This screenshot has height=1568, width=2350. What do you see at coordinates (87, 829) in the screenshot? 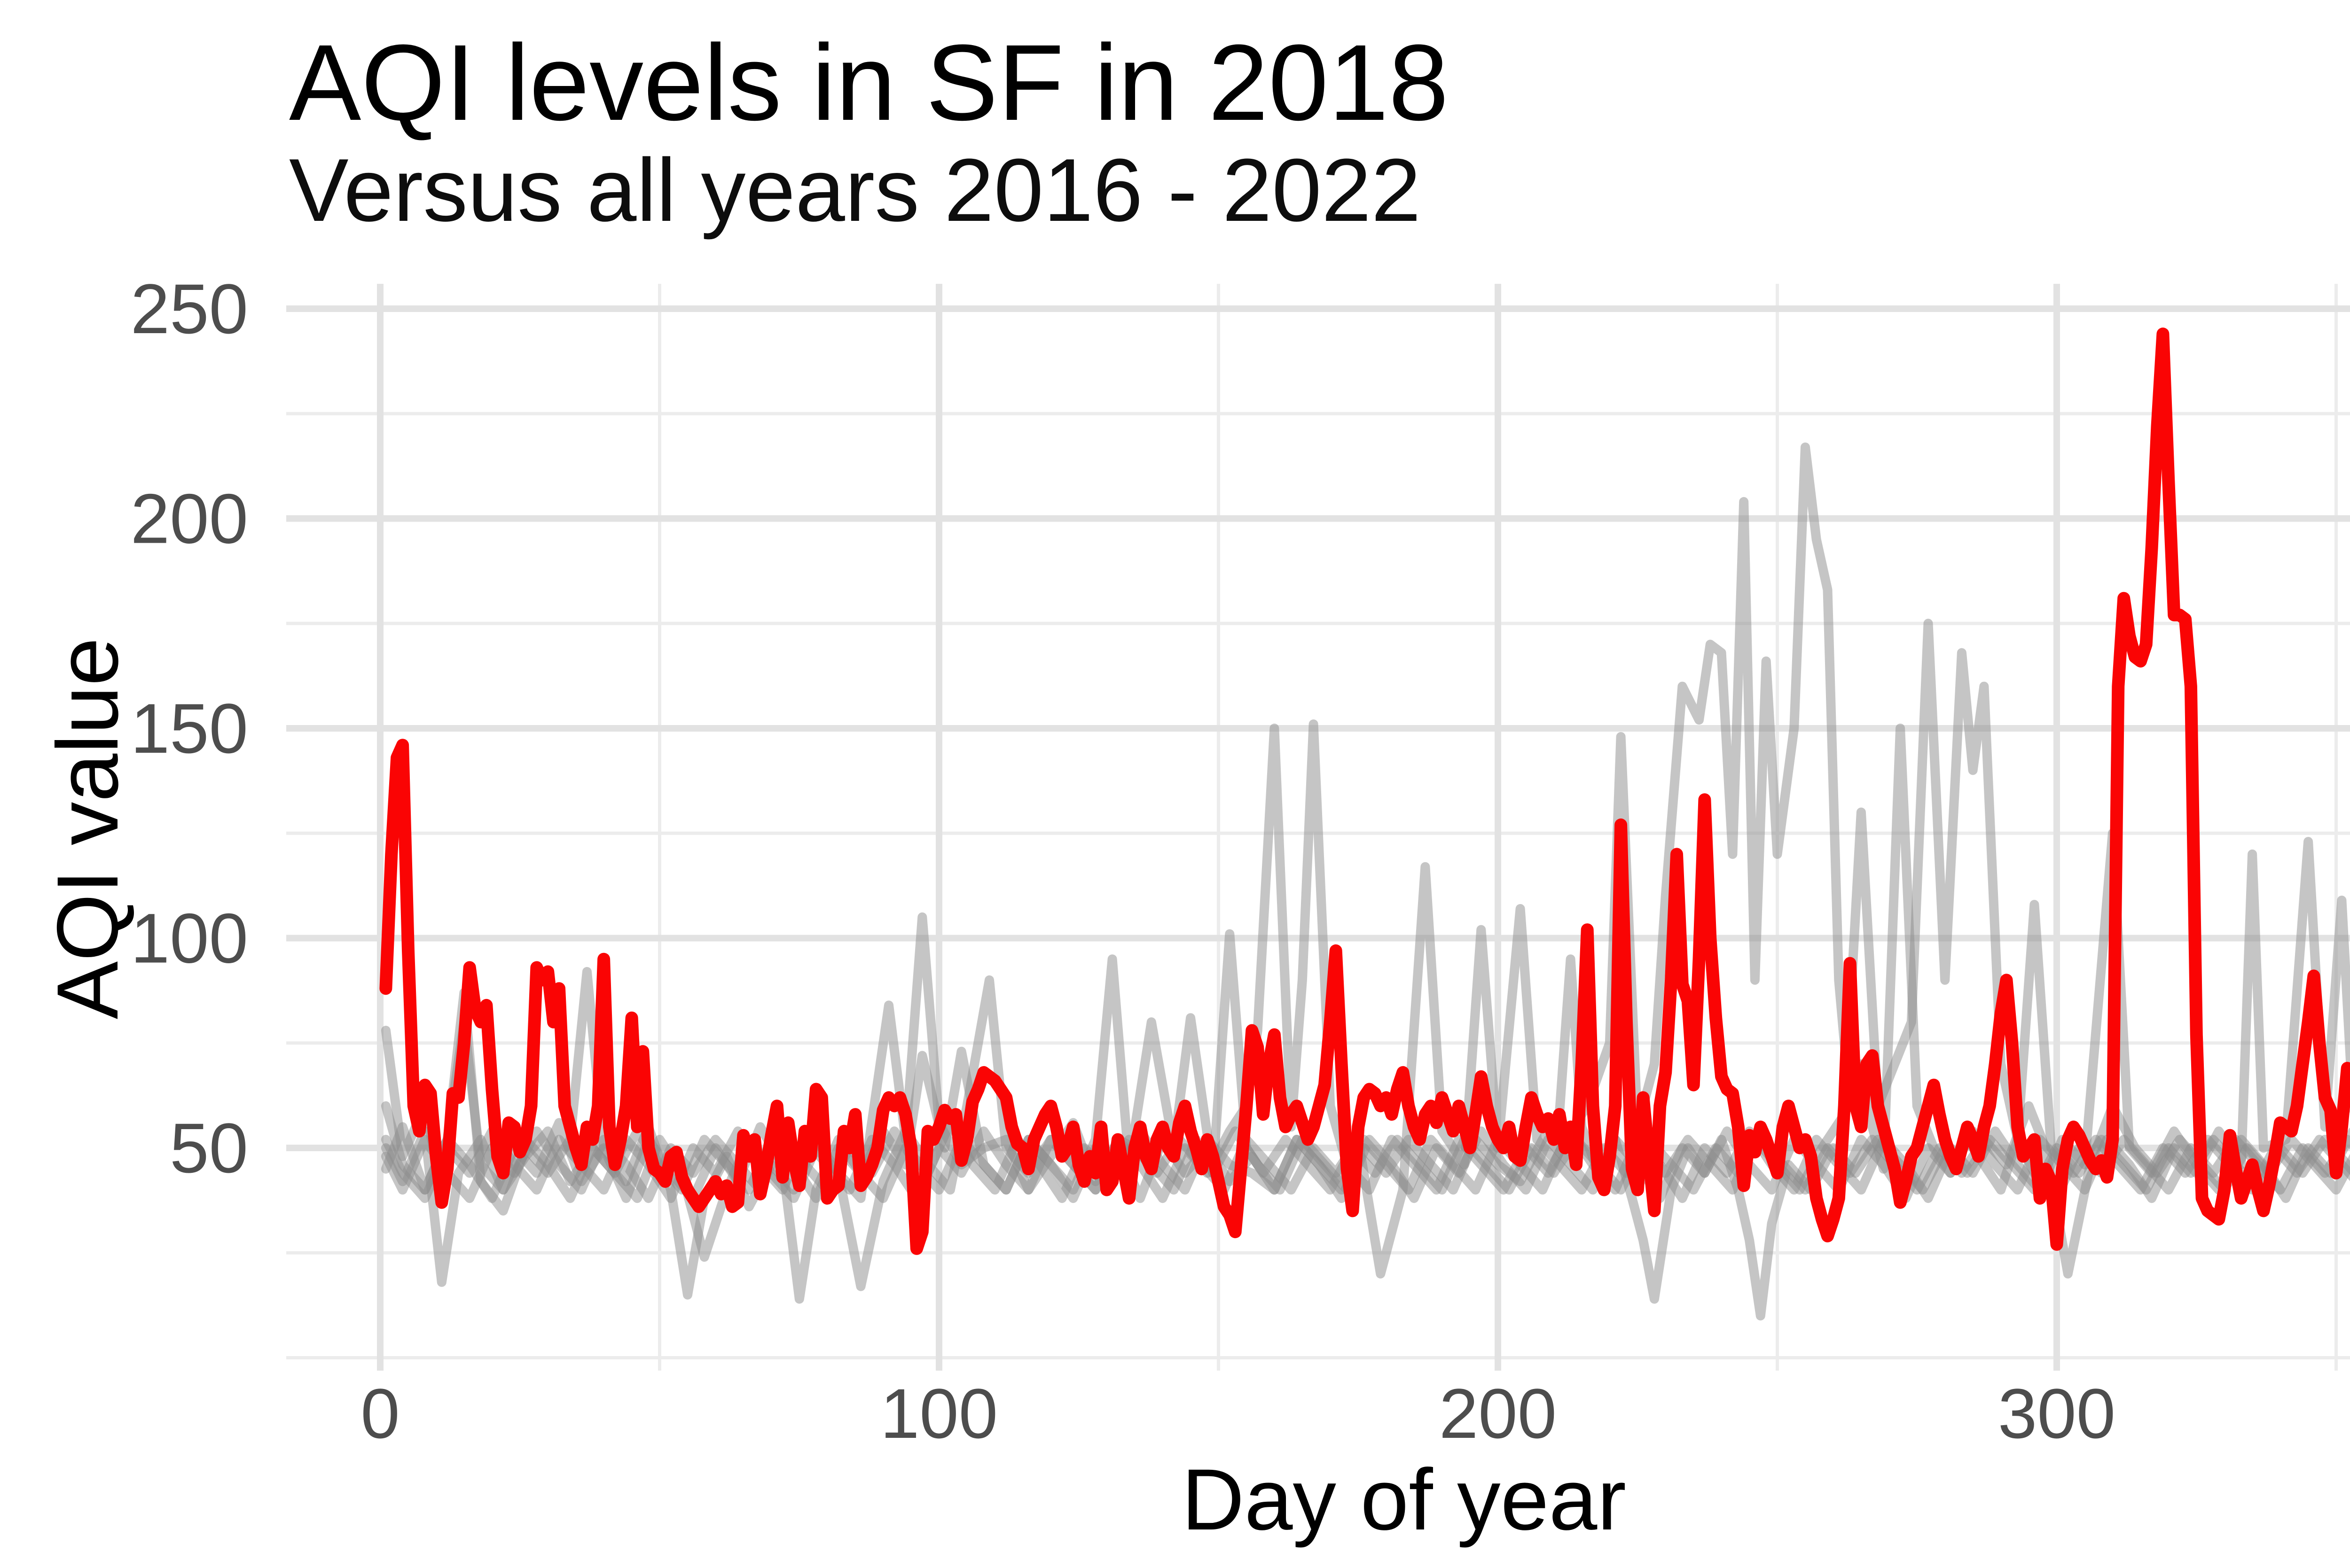
I see `y-axis-title: AQI value` at bounding box center [87, 829].